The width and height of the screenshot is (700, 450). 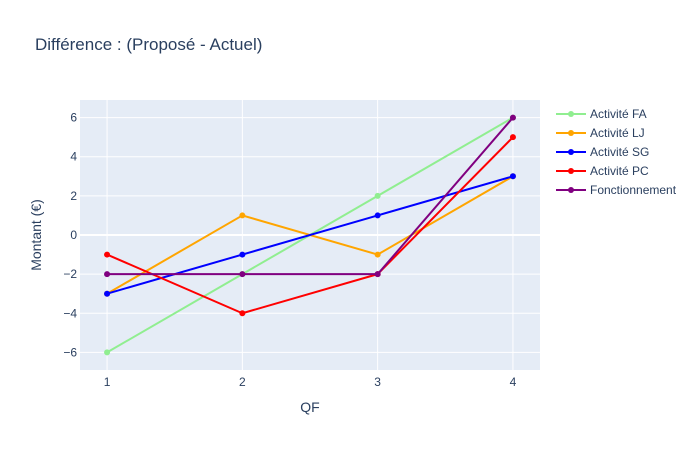 I want to click on y-tick-label: 4, so click(x=73, y=157).